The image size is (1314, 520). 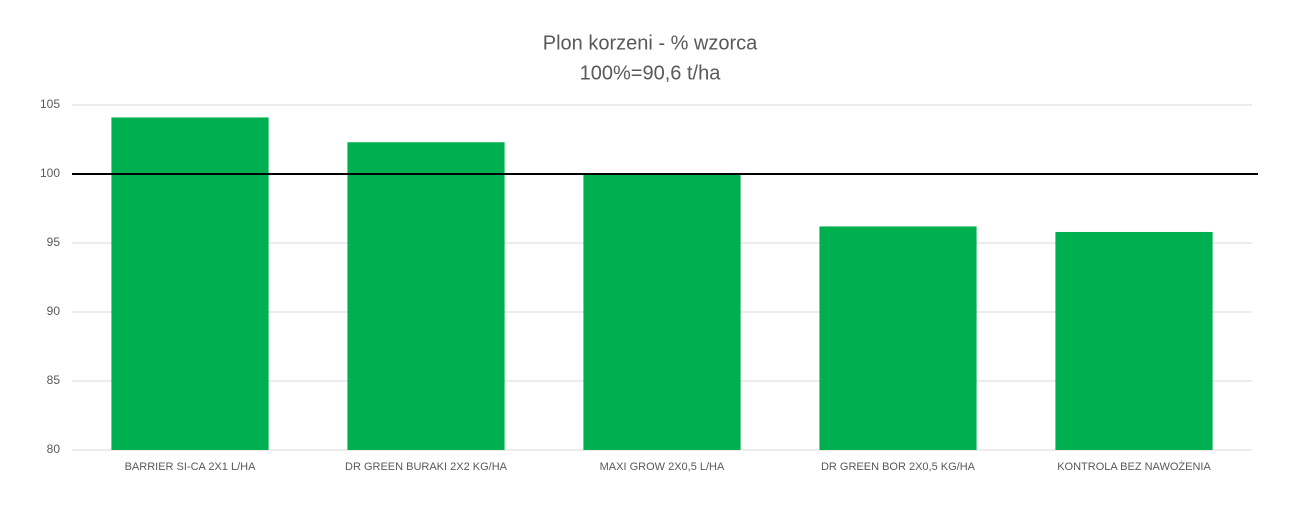 What do you see at coordinates (54, 242) in the screenshot?
I see `y-tick-label: 95` at bounding box center [54, 242].